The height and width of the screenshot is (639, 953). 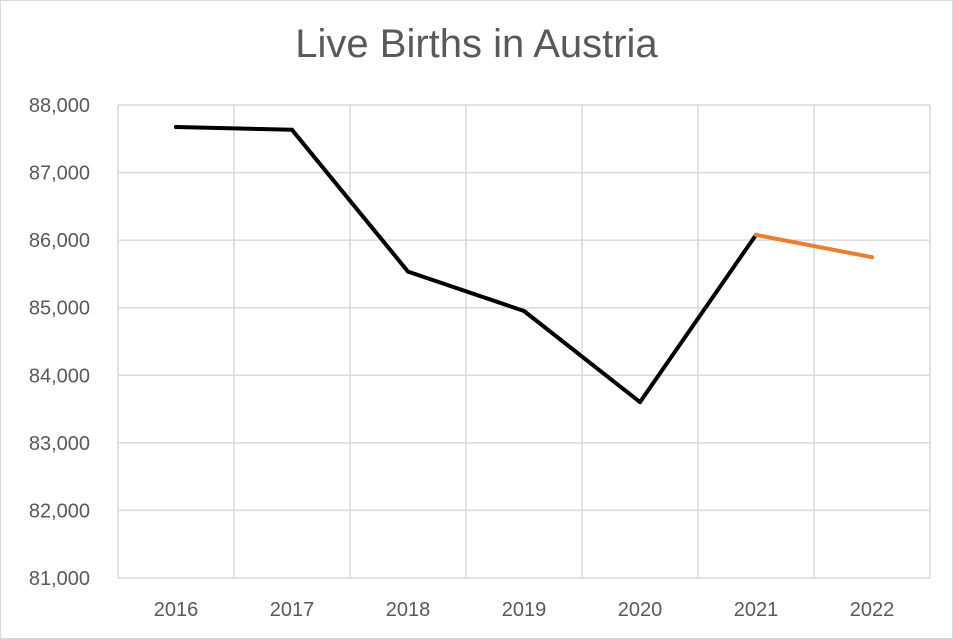 What do you see at coordinates (292, 610) in the screenshot?
I see `x-tick-label: 2017` at bounding box center [292, 610].